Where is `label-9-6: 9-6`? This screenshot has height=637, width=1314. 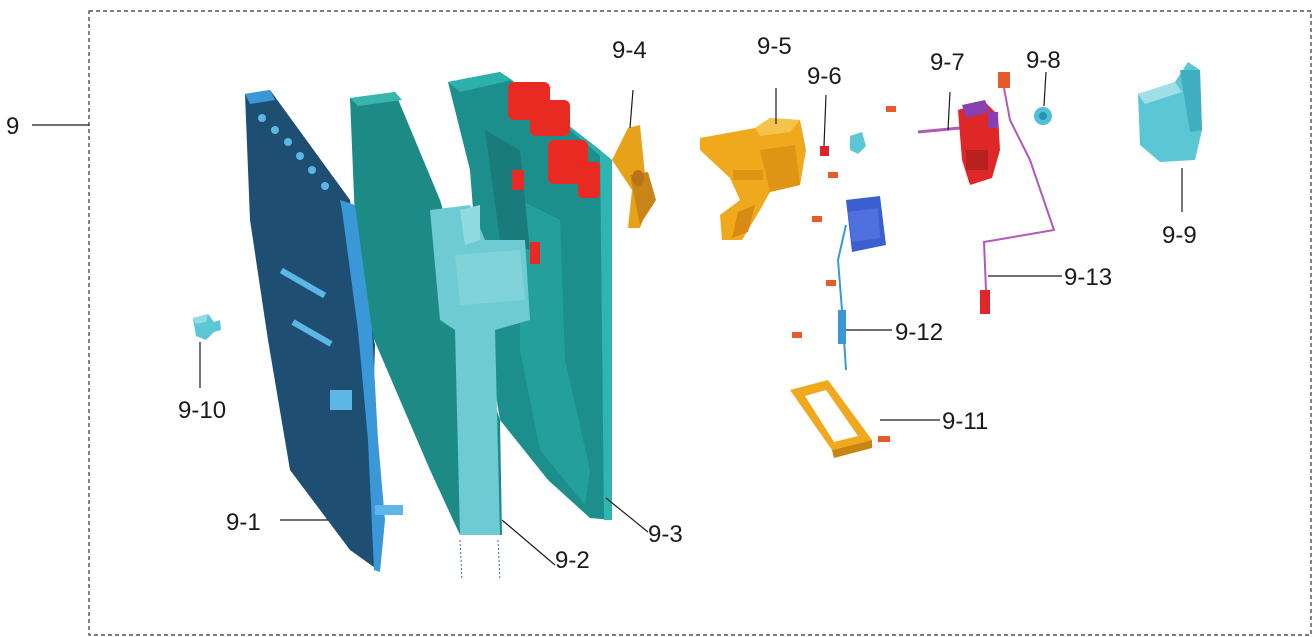
label-9-6: 9-6 is located at coordinates (824, 76).